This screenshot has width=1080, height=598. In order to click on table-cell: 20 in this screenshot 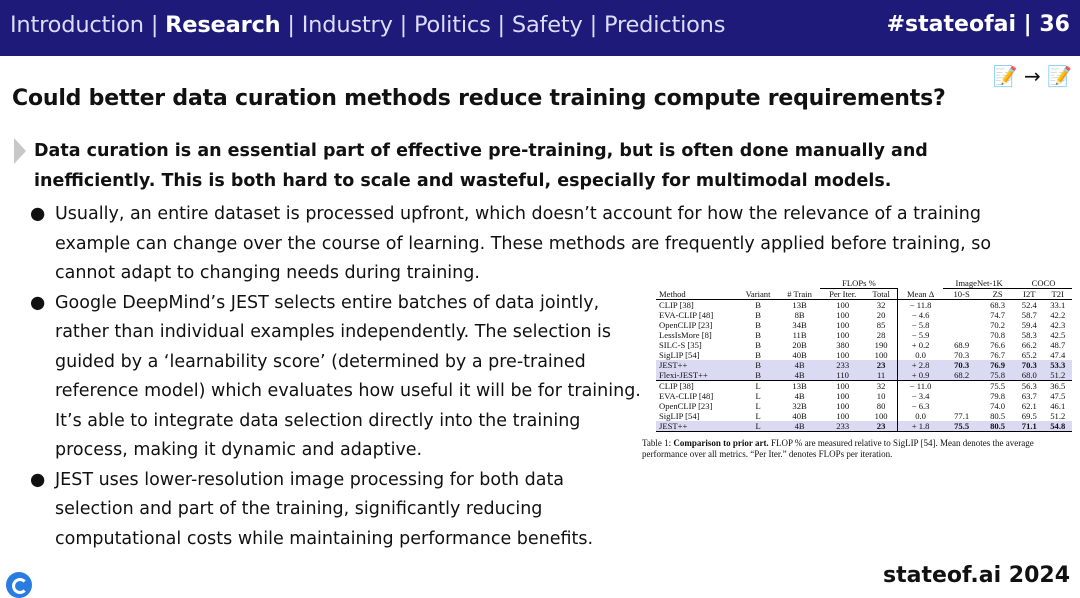, I will do `click(881, 315)`.